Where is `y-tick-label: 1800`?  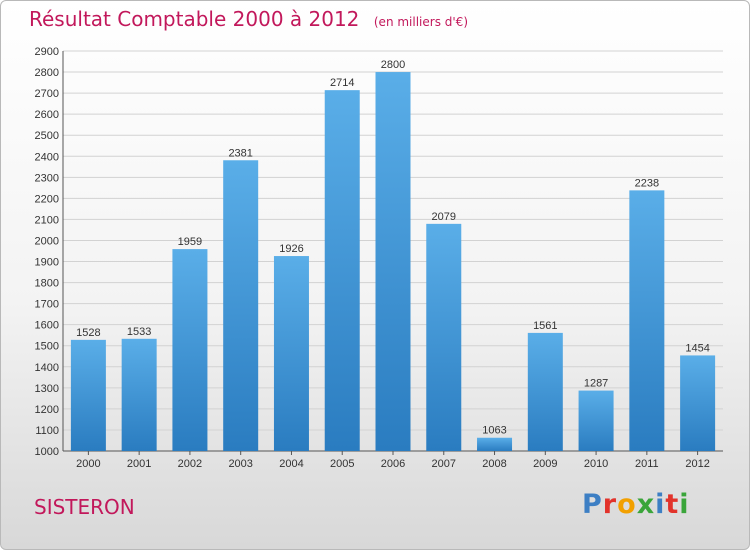
y-tick-label: 1800 is located at coordinates (47, 284).